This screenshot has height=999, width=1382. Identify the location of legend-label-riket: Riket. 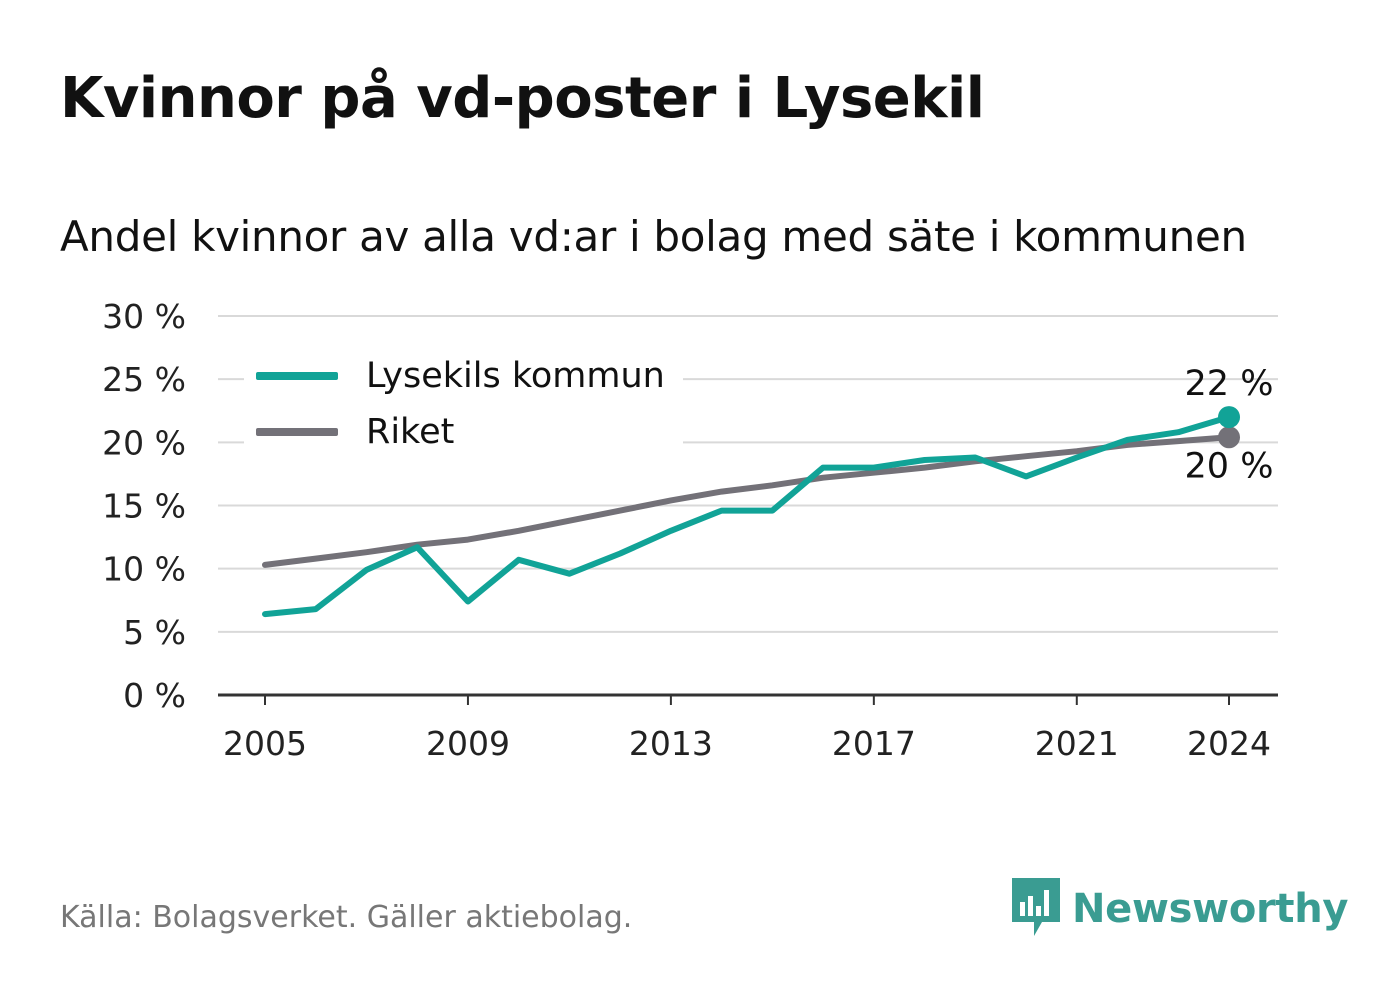
(410, 432).